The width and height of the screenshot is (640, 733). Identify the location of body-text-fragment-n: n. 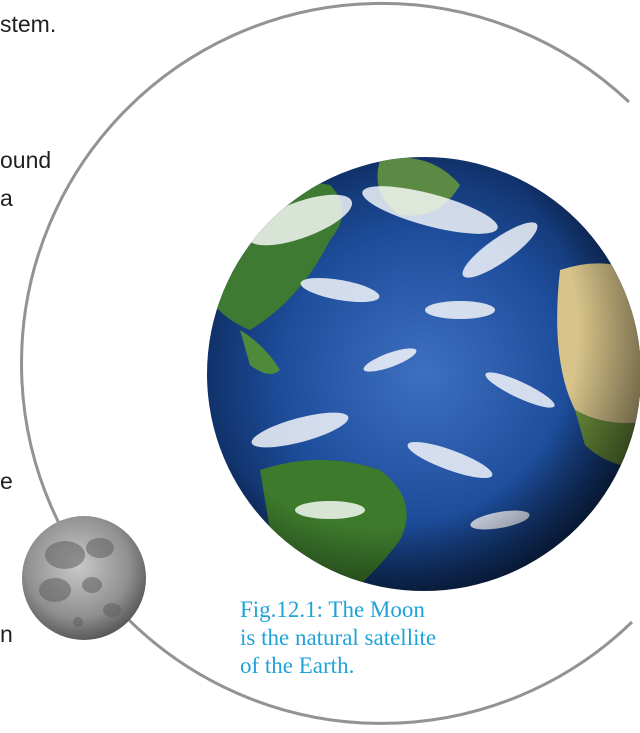
(6, 634).